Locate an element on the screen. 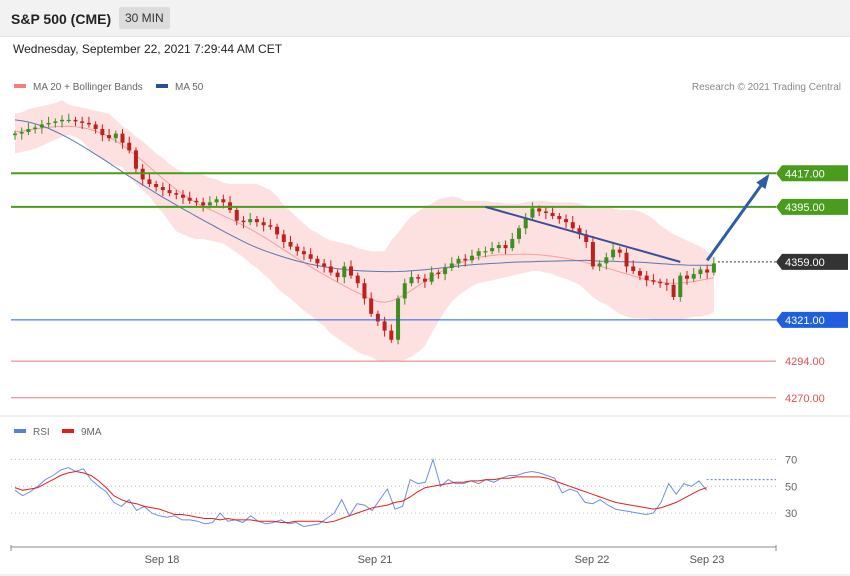 Image resolution: width=850 pixels, height=576 pixels. x-tick-label: Sep 22 is located at coordinates (592, 560).